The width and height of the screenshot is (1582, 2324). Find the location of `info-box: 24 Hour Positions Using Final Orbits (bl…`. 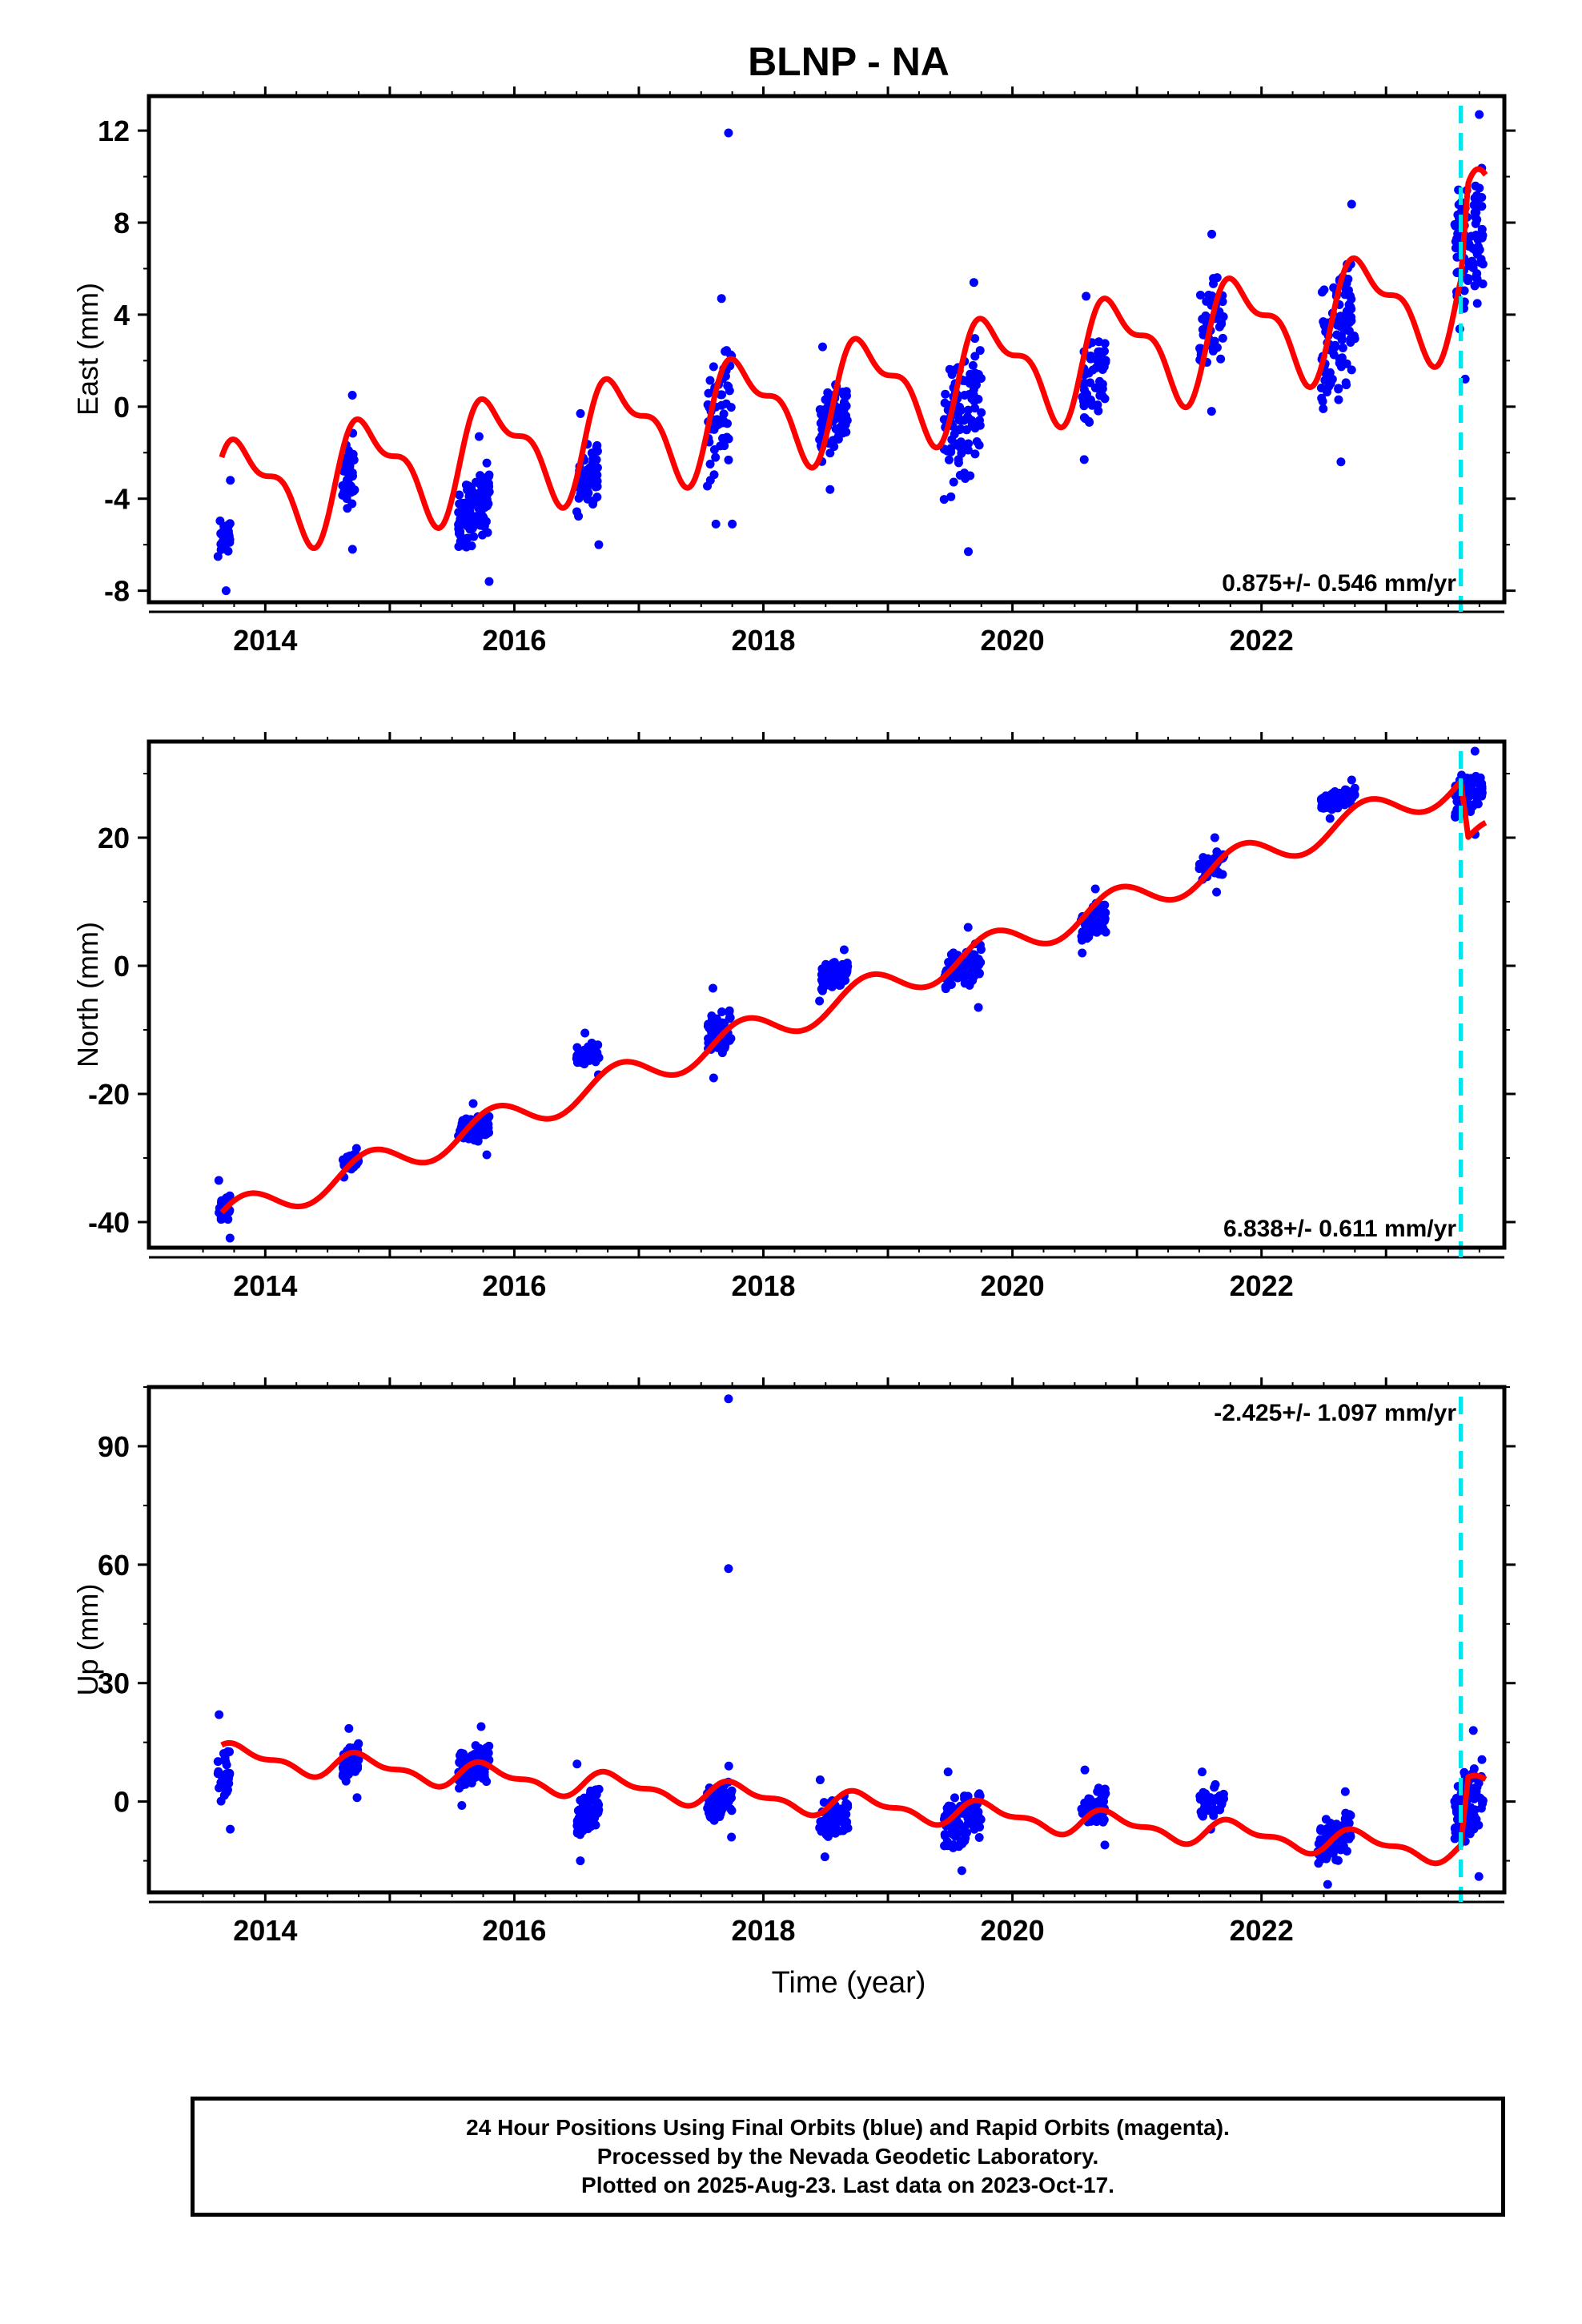

info-box: 24 Hour Positions Using Final Orbits (bl… is located at coordinates (848, 2157).